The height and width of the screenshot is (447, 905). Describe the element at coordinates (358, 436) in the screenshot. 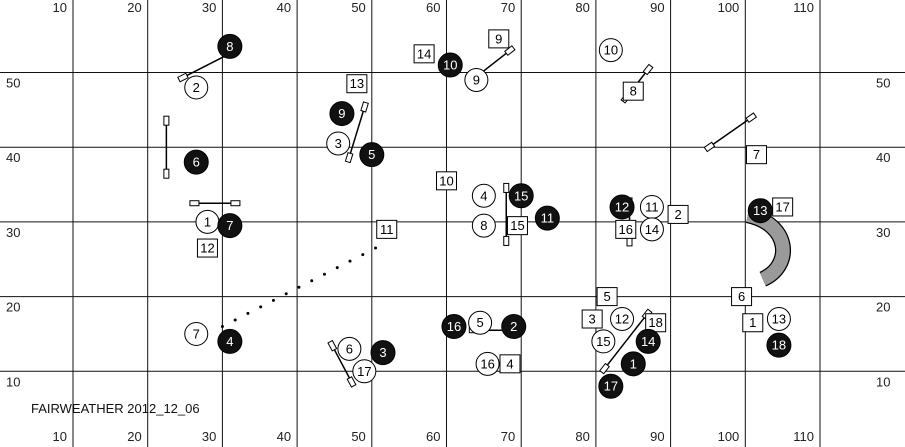

I see `x-tick-bottom: 50` at that location.